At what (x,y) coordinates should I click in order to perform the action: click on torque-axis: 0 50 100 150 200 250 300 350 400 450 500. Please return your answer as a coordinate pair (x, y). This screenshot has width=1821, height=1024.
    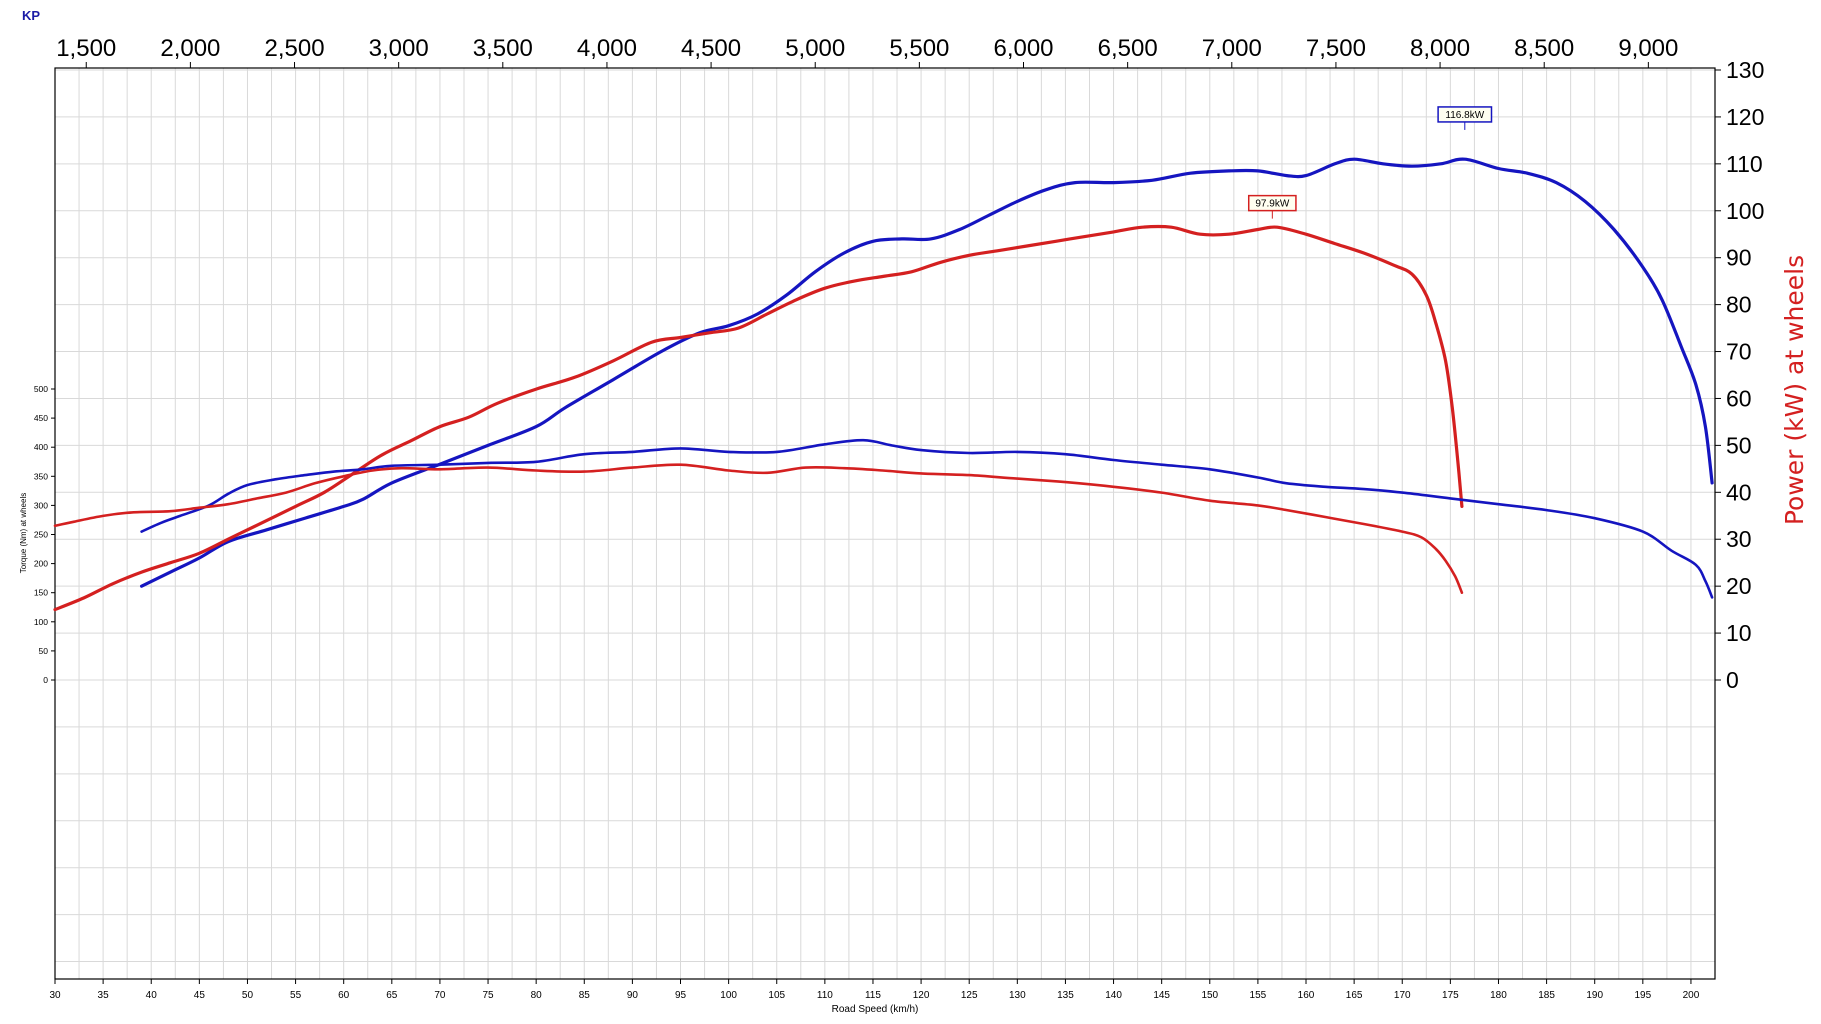
    Looking at the image, I should click on (44, 534).